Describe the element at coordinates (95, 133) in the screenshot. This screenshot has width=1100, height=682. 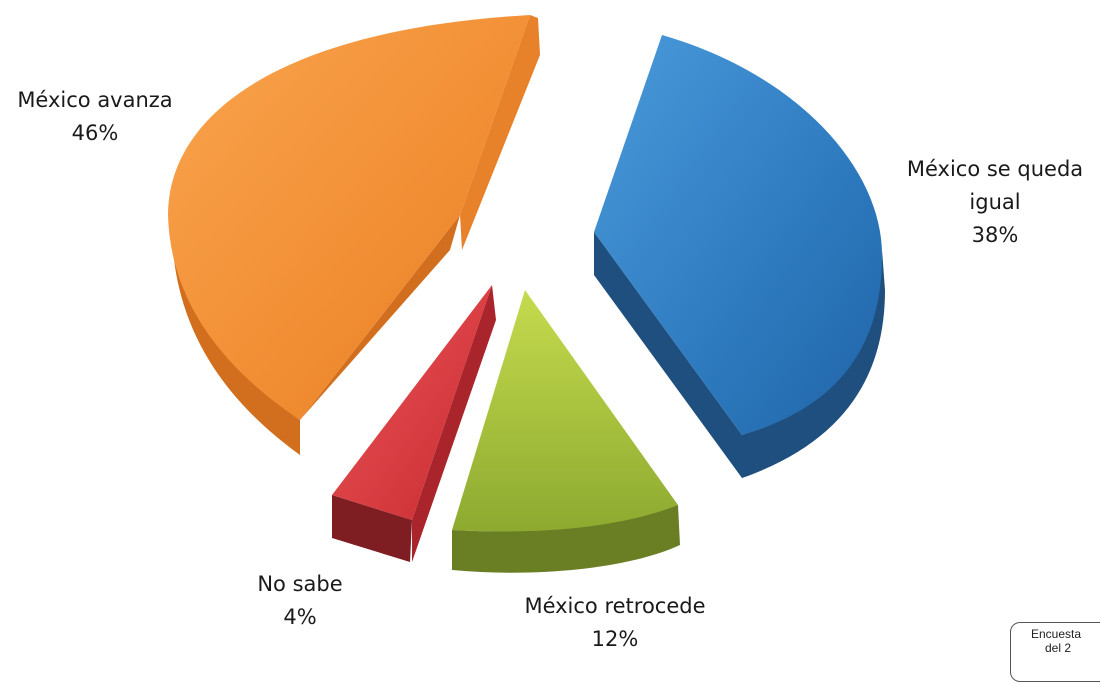
I see `label-mexico-avanza-pct: 46%` at that location.